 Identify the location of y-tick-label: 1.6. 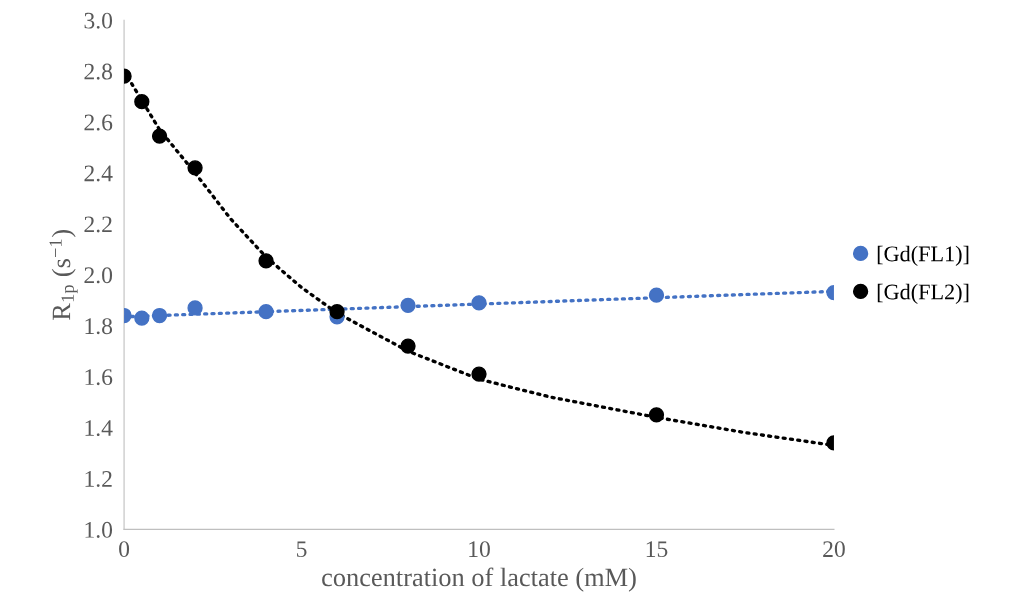
(99, 377).